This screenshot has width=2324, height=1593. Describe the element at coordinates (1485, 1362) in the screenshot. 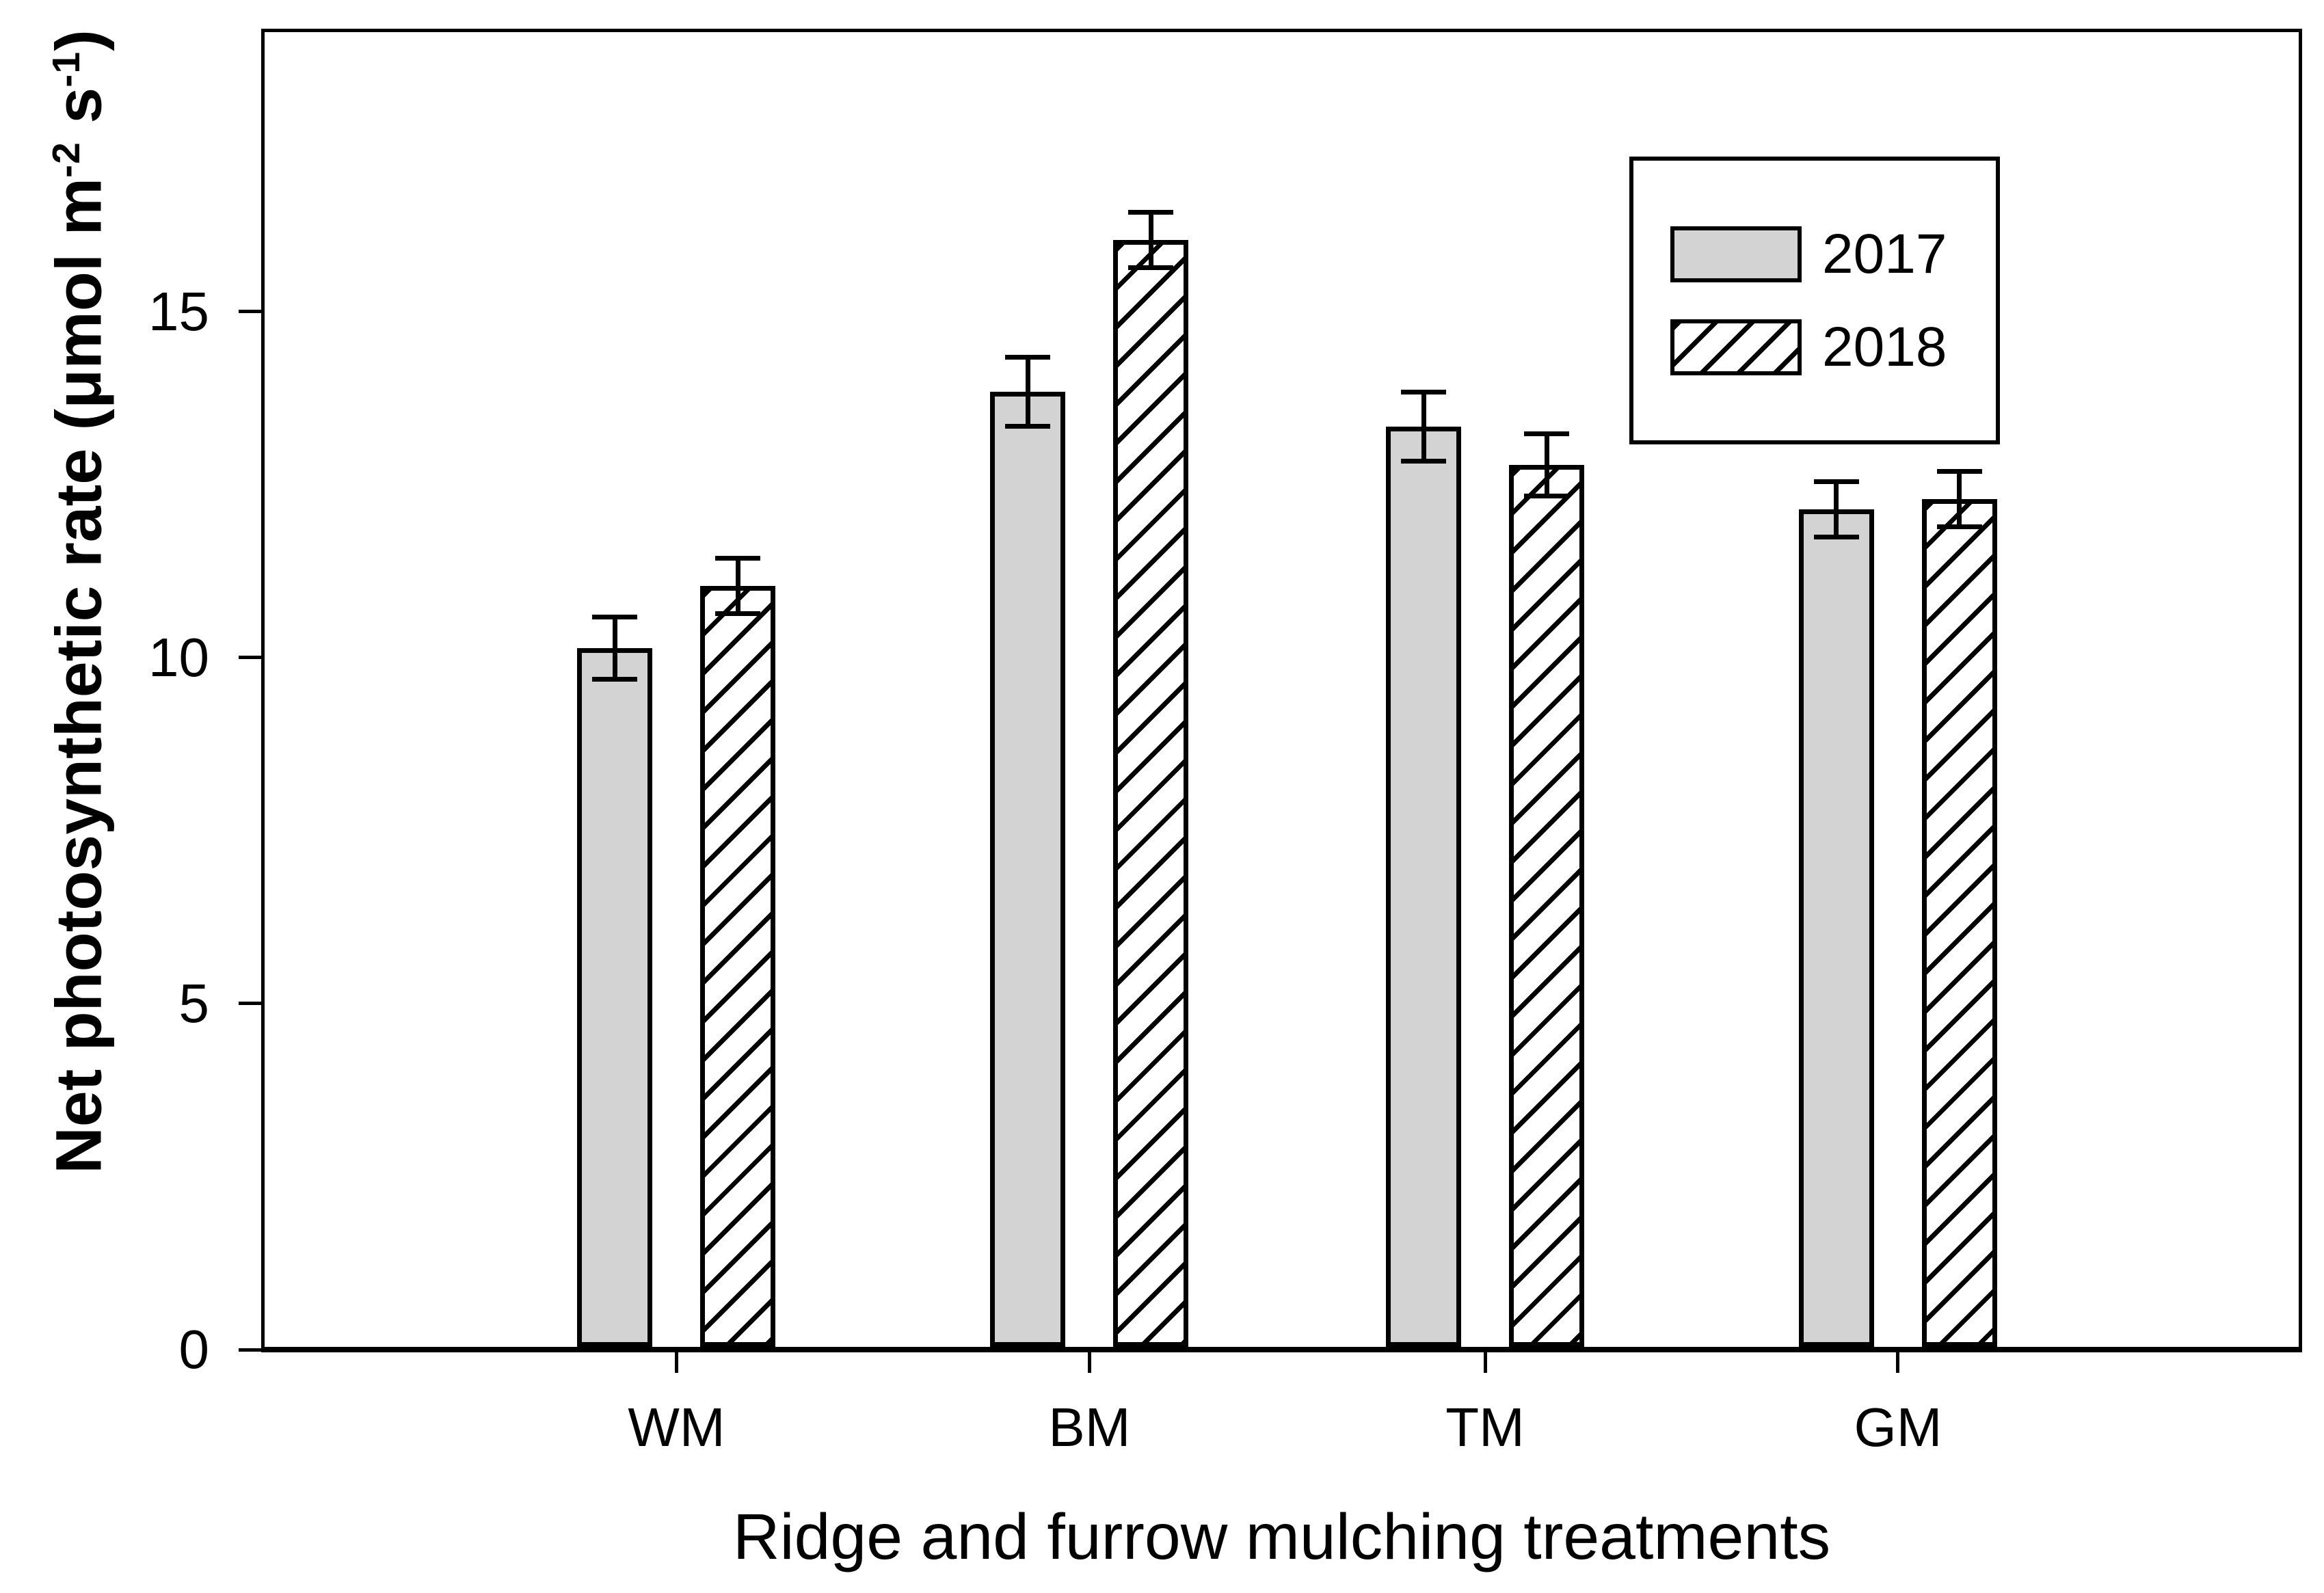

I see `x-tick-TM` at that location.